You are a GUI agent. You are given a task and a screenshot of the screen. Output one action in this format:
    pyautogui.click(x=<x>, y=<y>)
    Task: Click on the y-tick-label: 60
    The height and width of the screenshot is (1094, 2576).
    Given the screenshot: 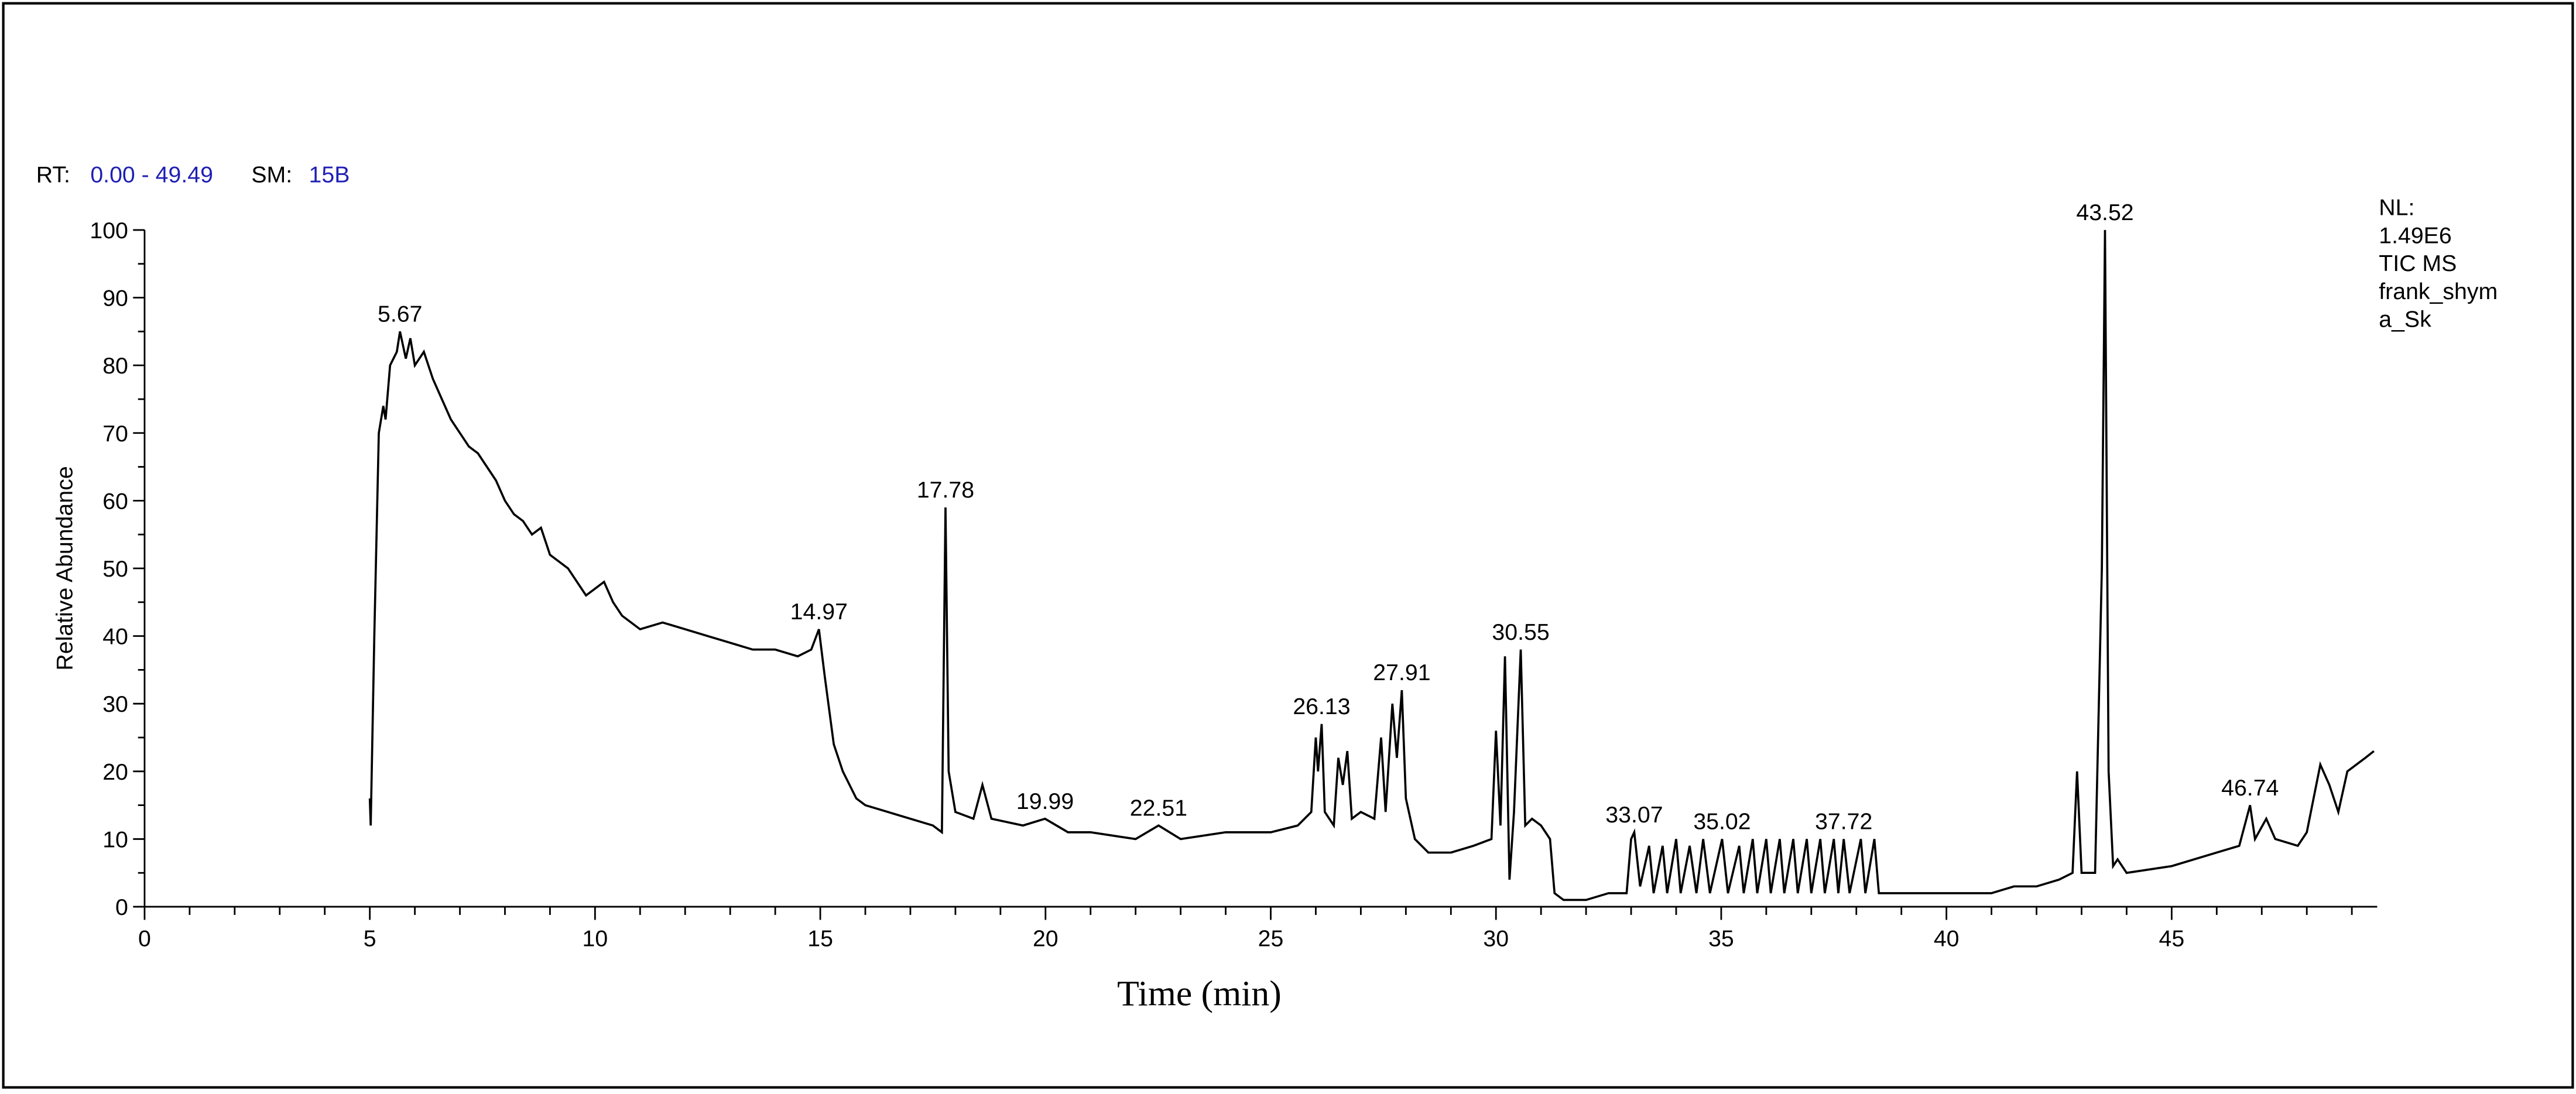 What is the action you would take?
    pyautogui.click(x=115, y=501)
    